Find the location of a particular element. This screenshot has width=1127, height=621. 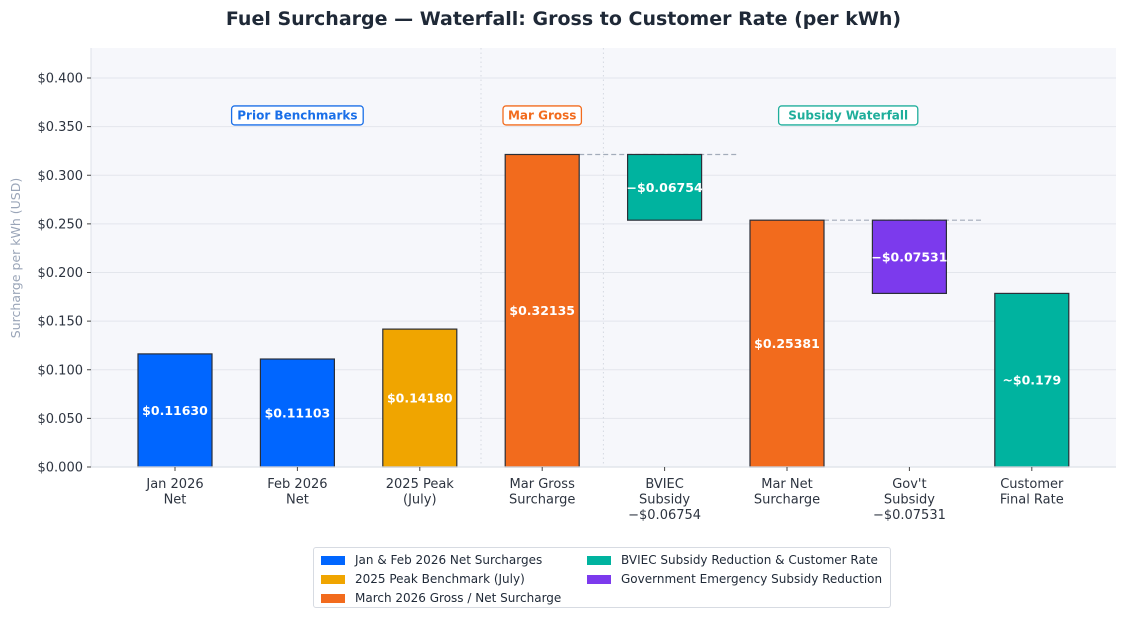

y-tick-label: $0.100 is located at coordinates (61, 370).